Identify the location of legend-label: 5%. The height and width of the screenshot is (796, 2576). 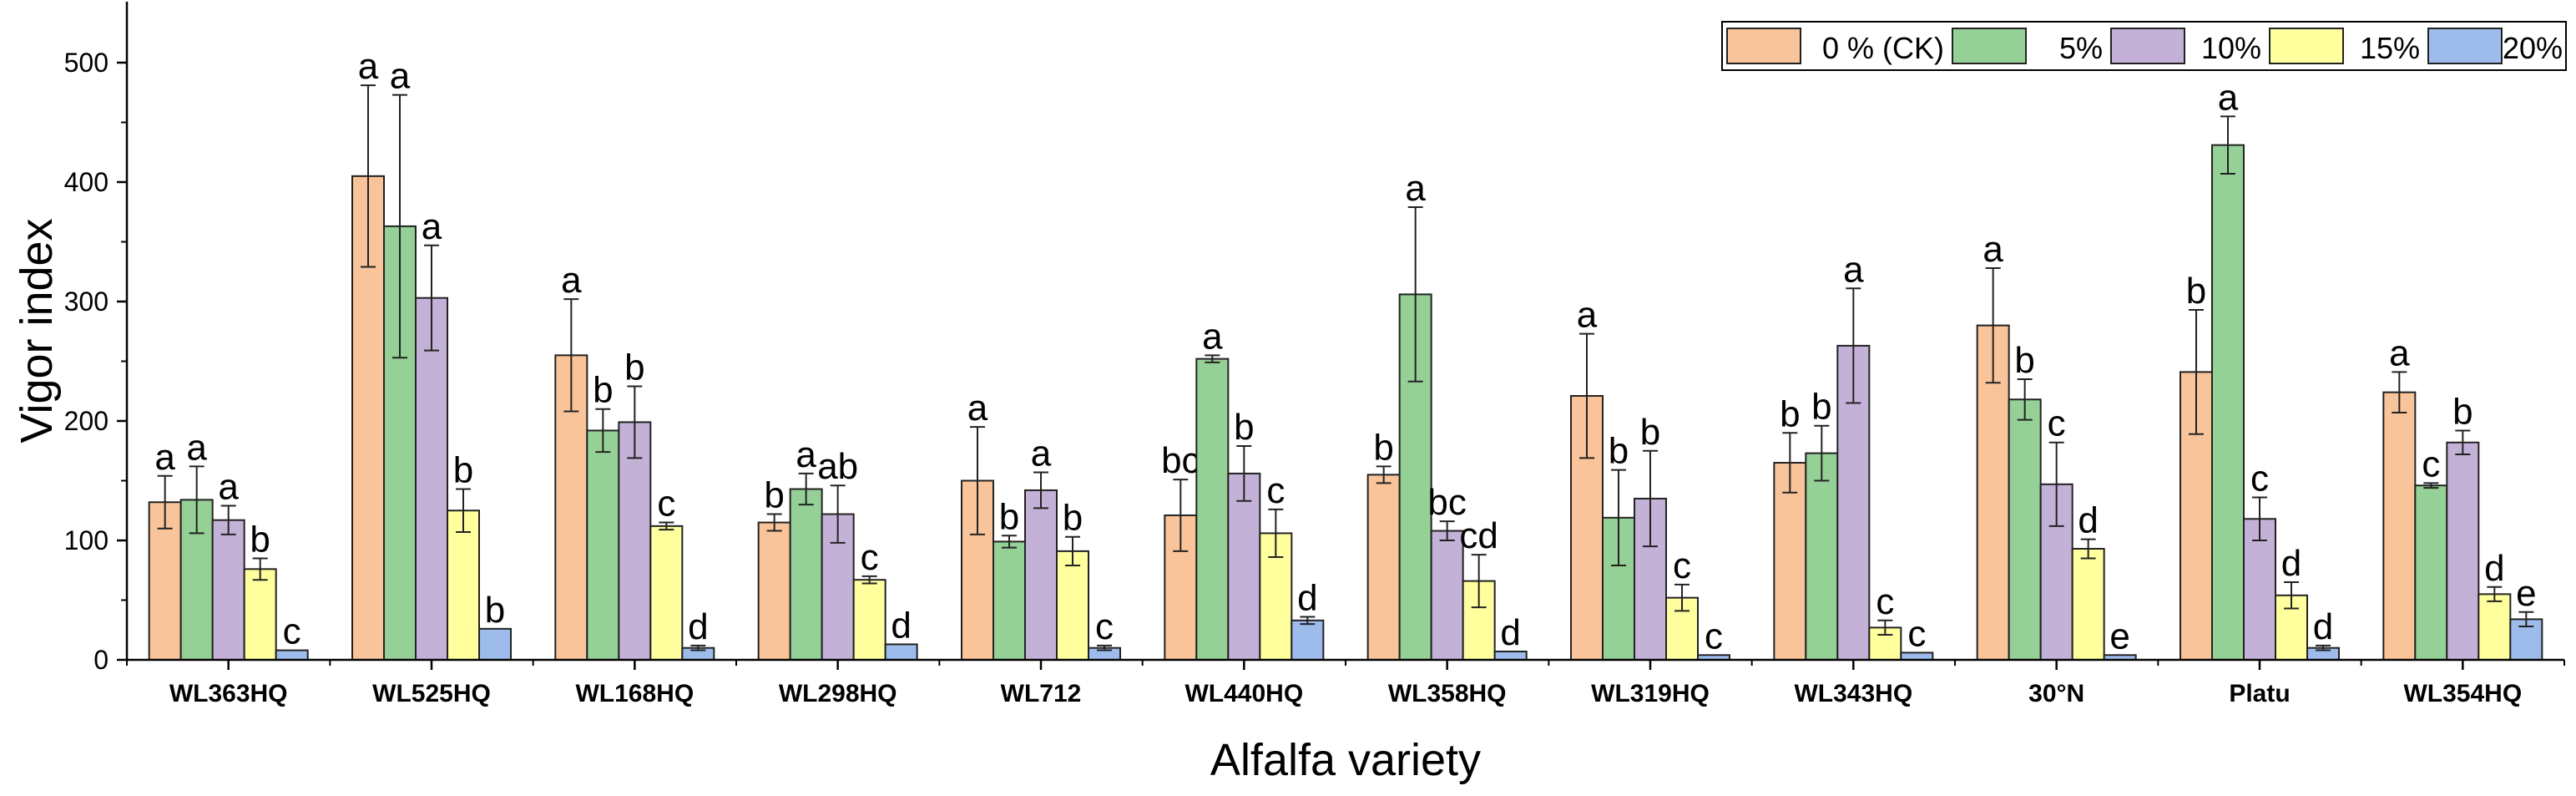
(2081, 48).